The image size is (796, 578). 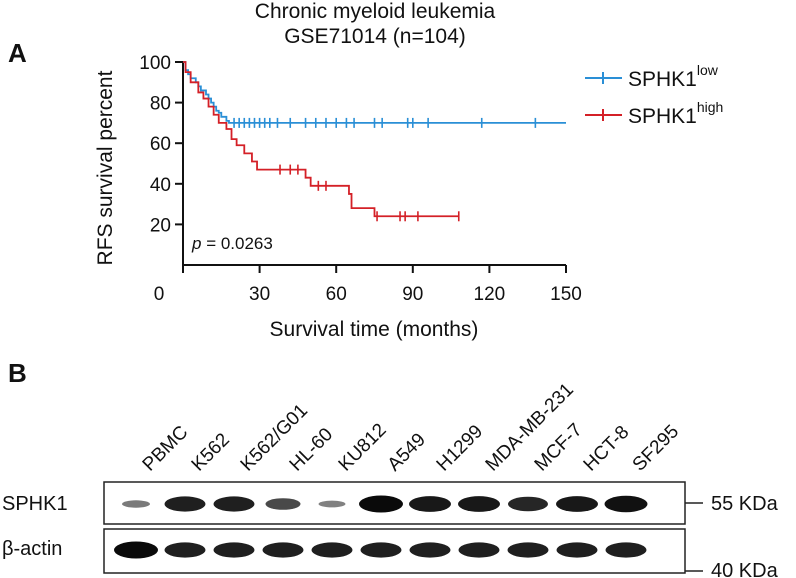 I want to click on legend: SPHK1low SPHK1high, so click(x=654, y=95).